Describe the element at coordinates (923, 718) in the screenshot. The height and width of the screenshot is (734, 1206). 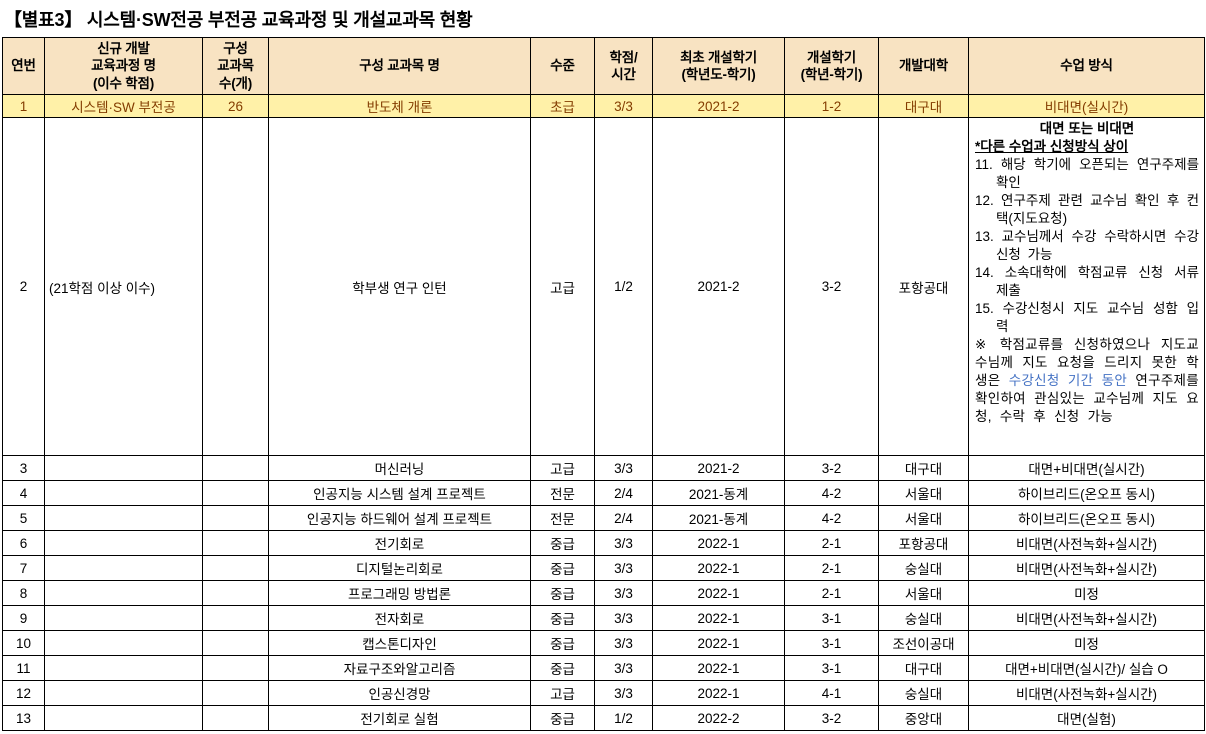
I see `cell-univ: 중앙대` at that location.